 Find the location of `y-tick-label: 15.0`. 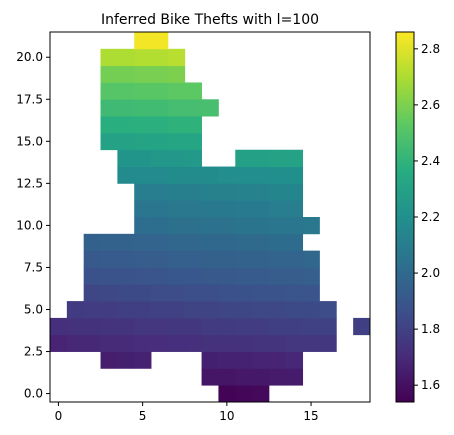

y-tick-label: 15.0 is located at coordinates (29, 141).